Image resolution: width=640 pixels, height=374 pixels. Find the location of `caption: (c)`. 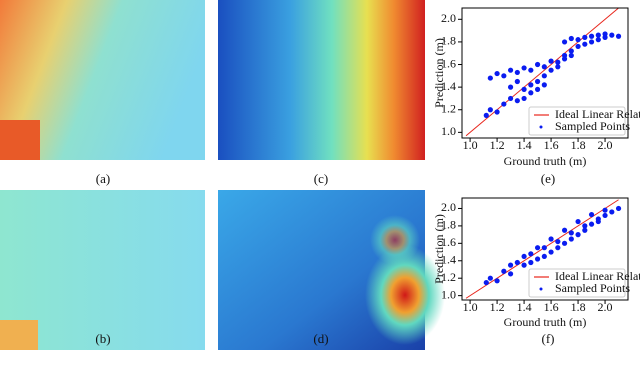

caption: (c) is located at coordinates (321, 178).